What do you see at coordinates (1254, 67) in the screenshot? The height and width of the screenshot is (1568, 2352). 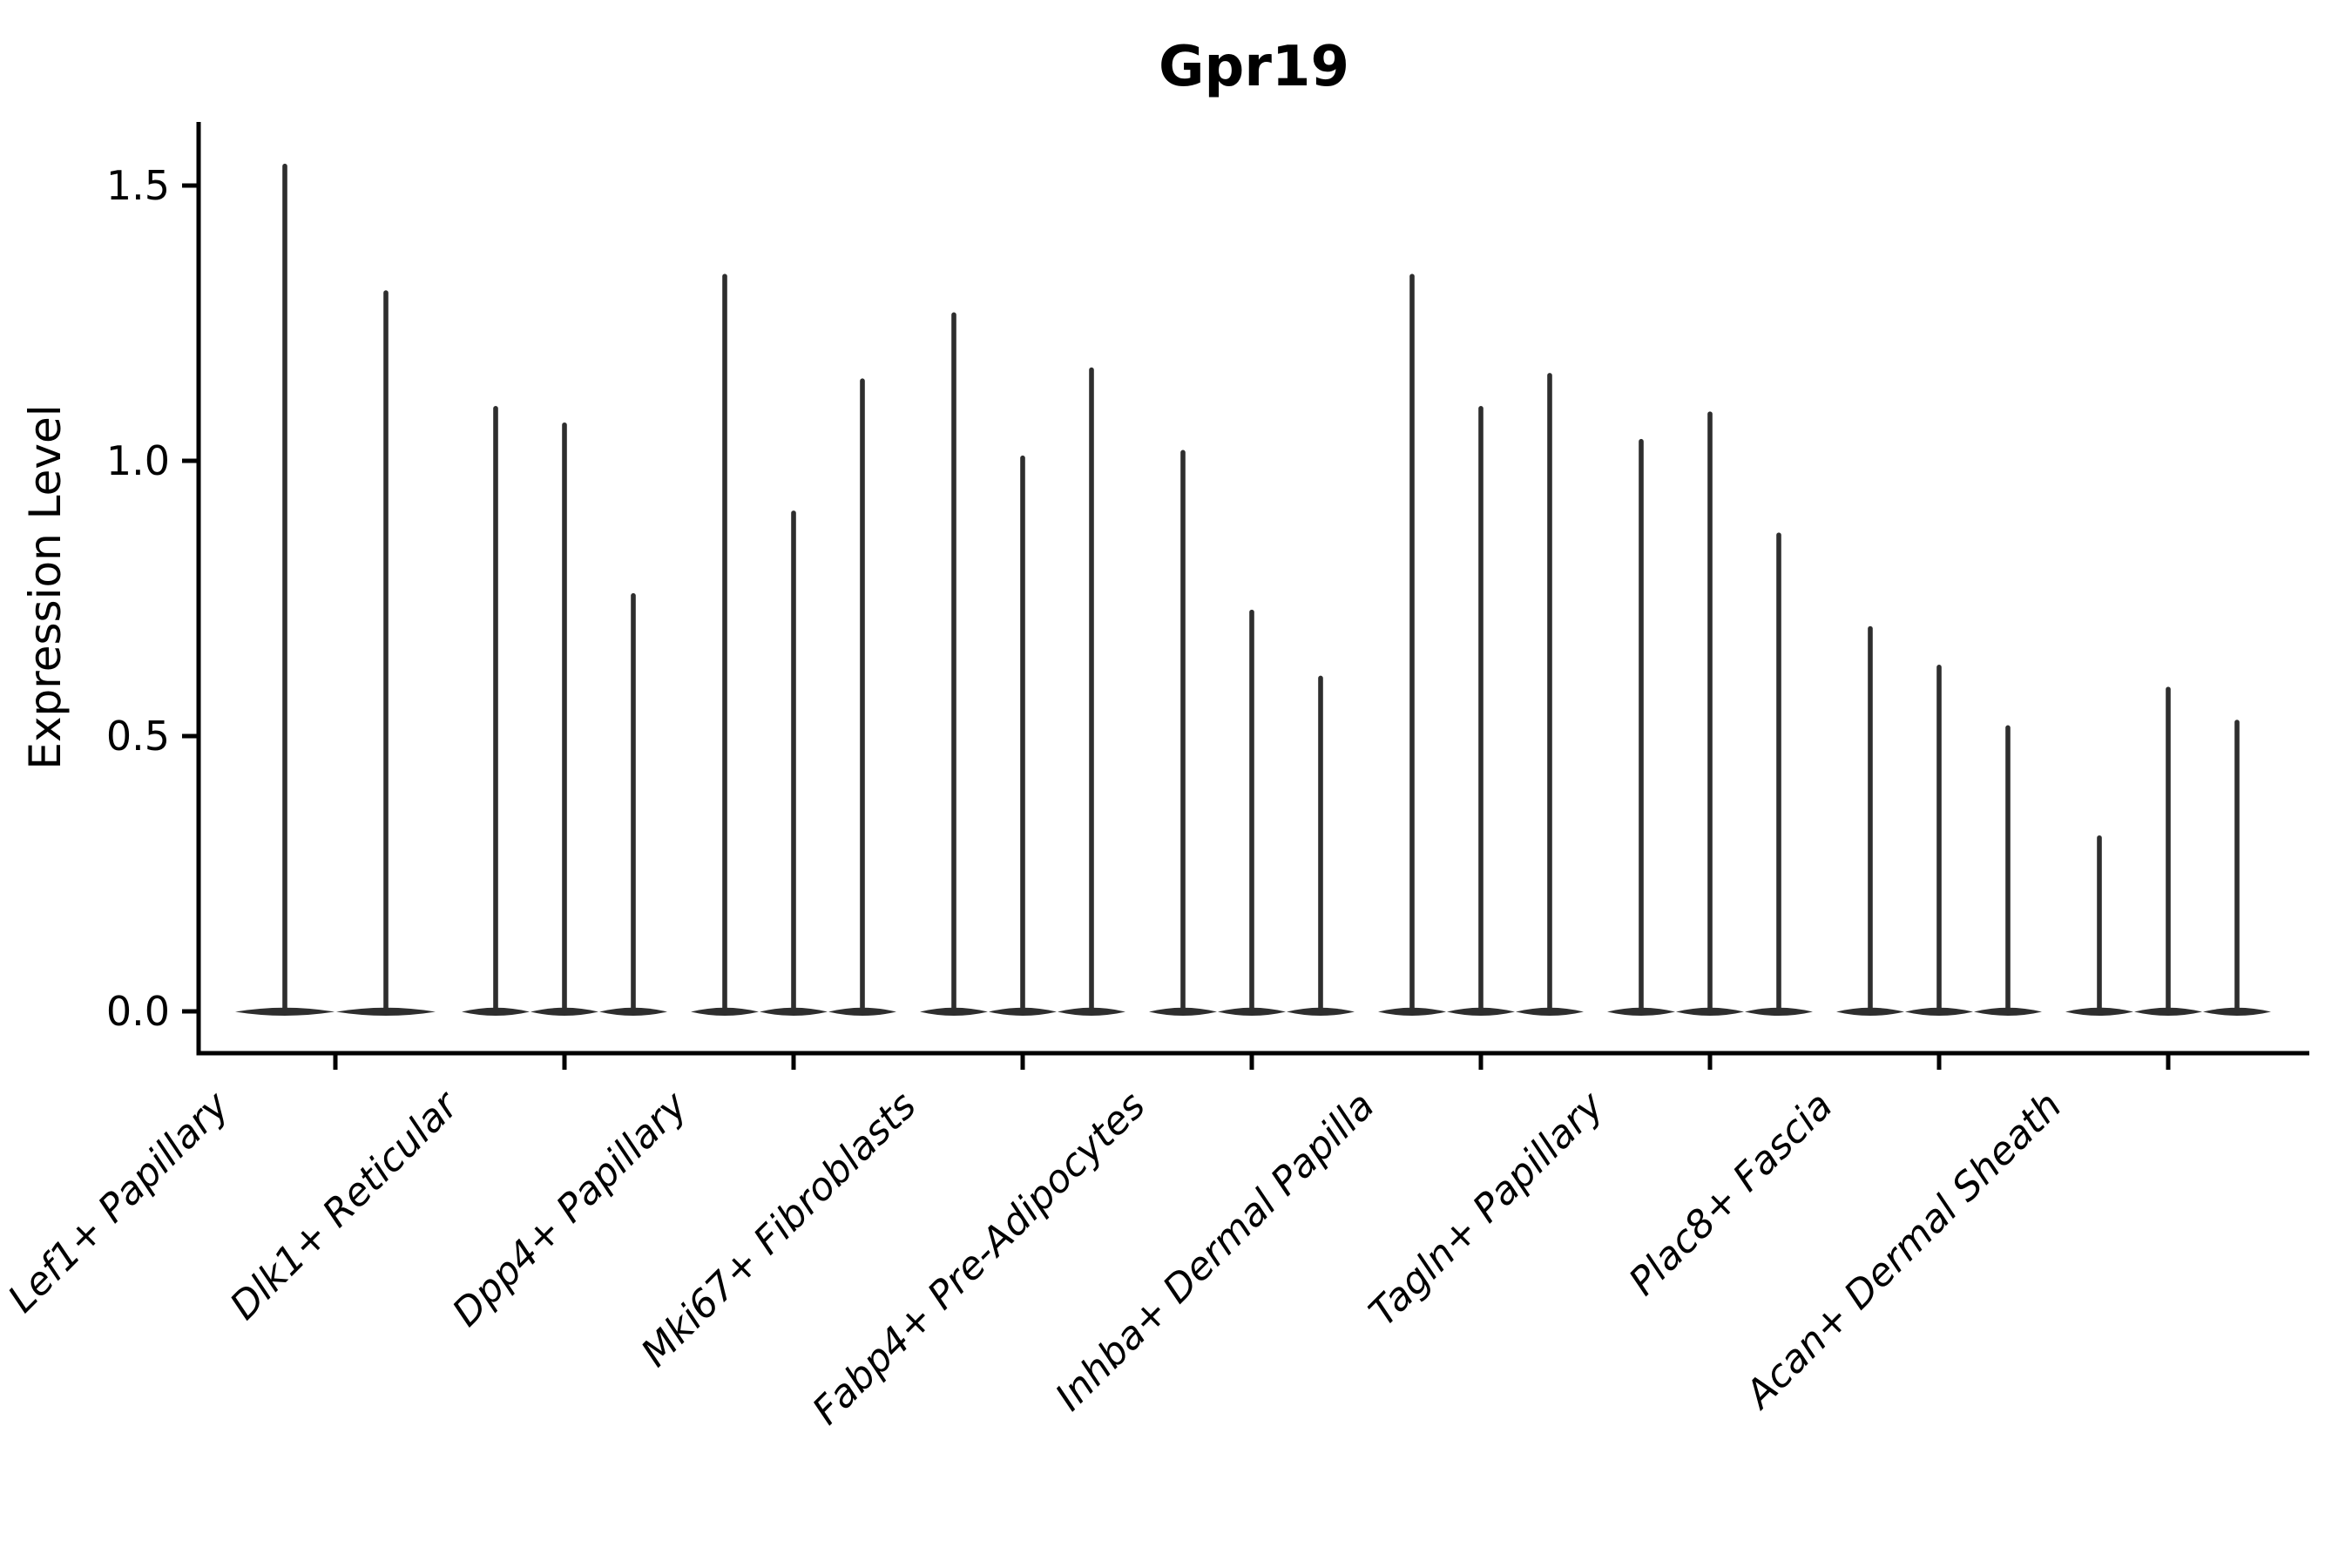 I see `chart-title: Gpr19` at bounding box center [1254, 67].